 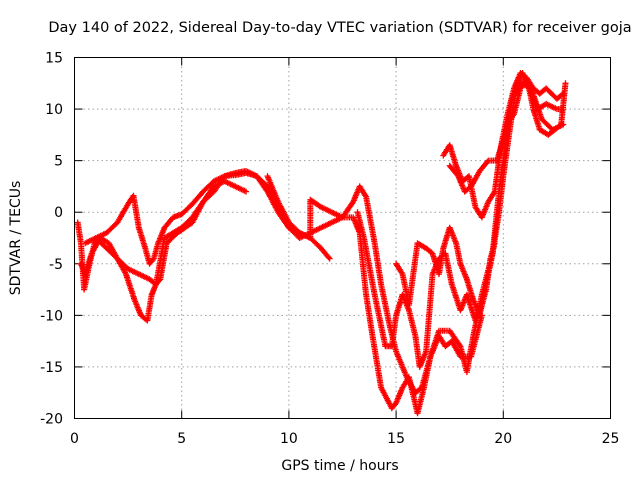 What do you see at coordinates (56, 265) in the screenshot?
I see `y-tick-label: -5` at bounding box center [56, 265].